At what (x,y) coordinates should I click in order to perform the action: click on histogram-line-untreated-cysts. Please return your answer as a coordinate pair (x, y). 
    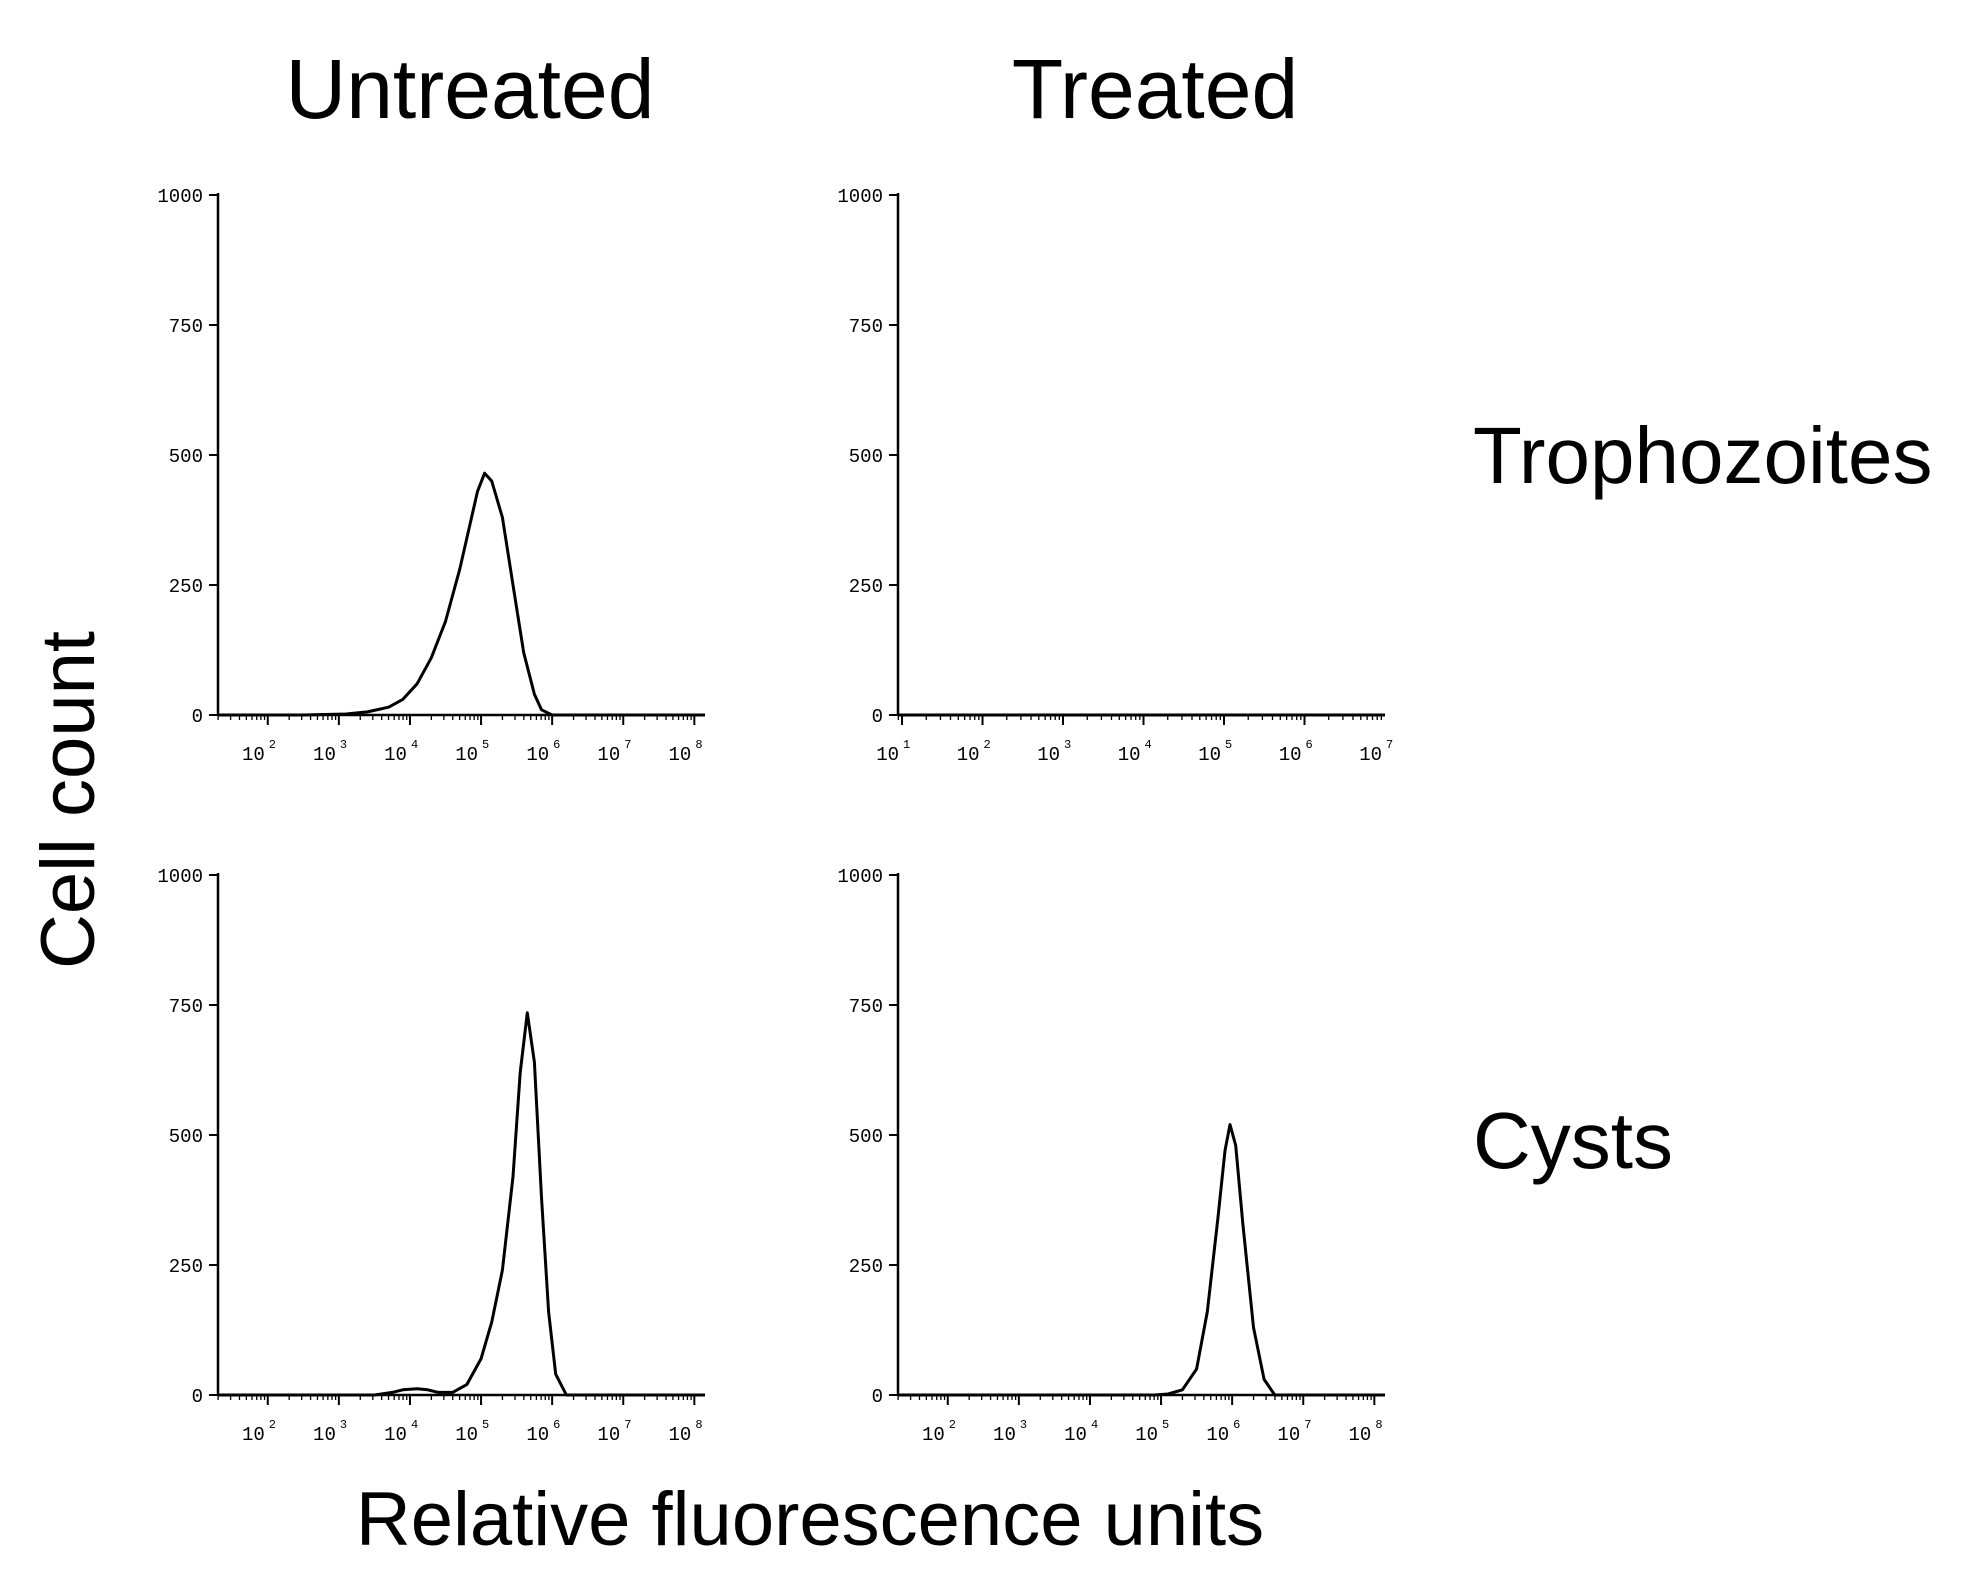
    Looking at the image, I should click on (461, 1204).